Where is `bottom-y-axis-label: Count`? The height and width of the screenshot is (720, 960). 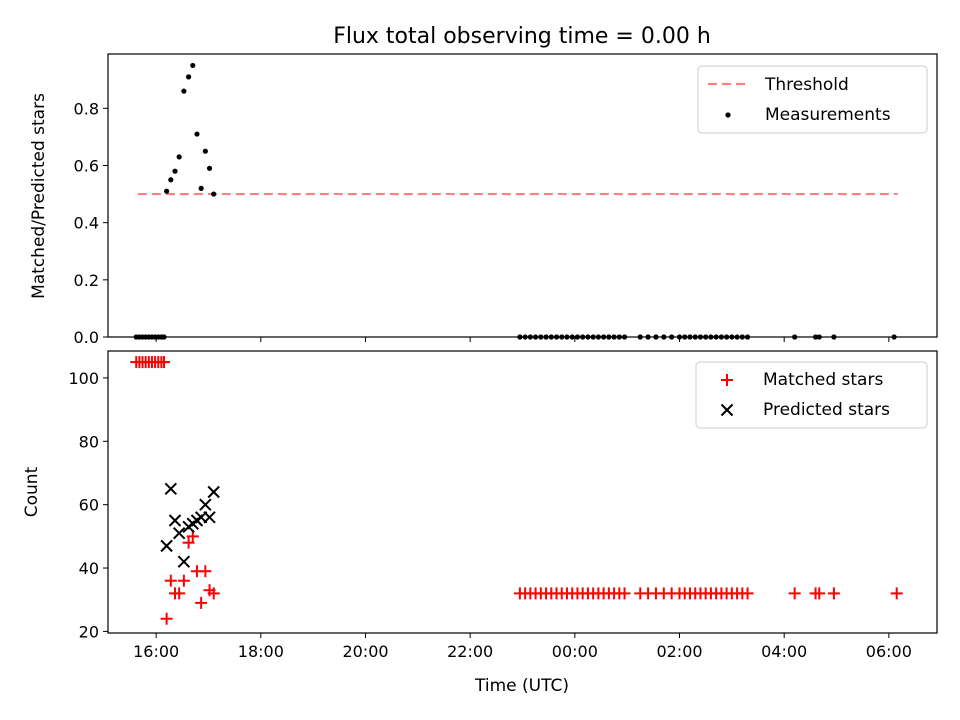 bottom-y-axis-label: Count is located at coordinates (32, 491).